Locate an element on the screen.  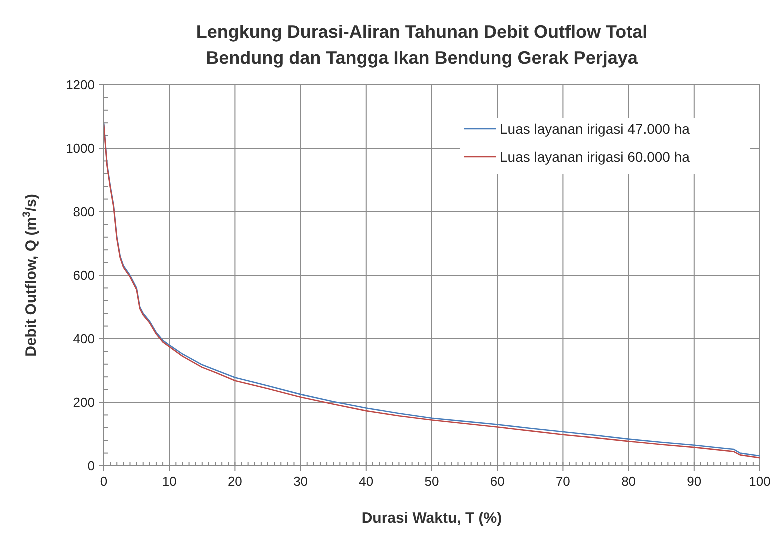
x-tick-label: 90 is located at coordinates (694, 481).